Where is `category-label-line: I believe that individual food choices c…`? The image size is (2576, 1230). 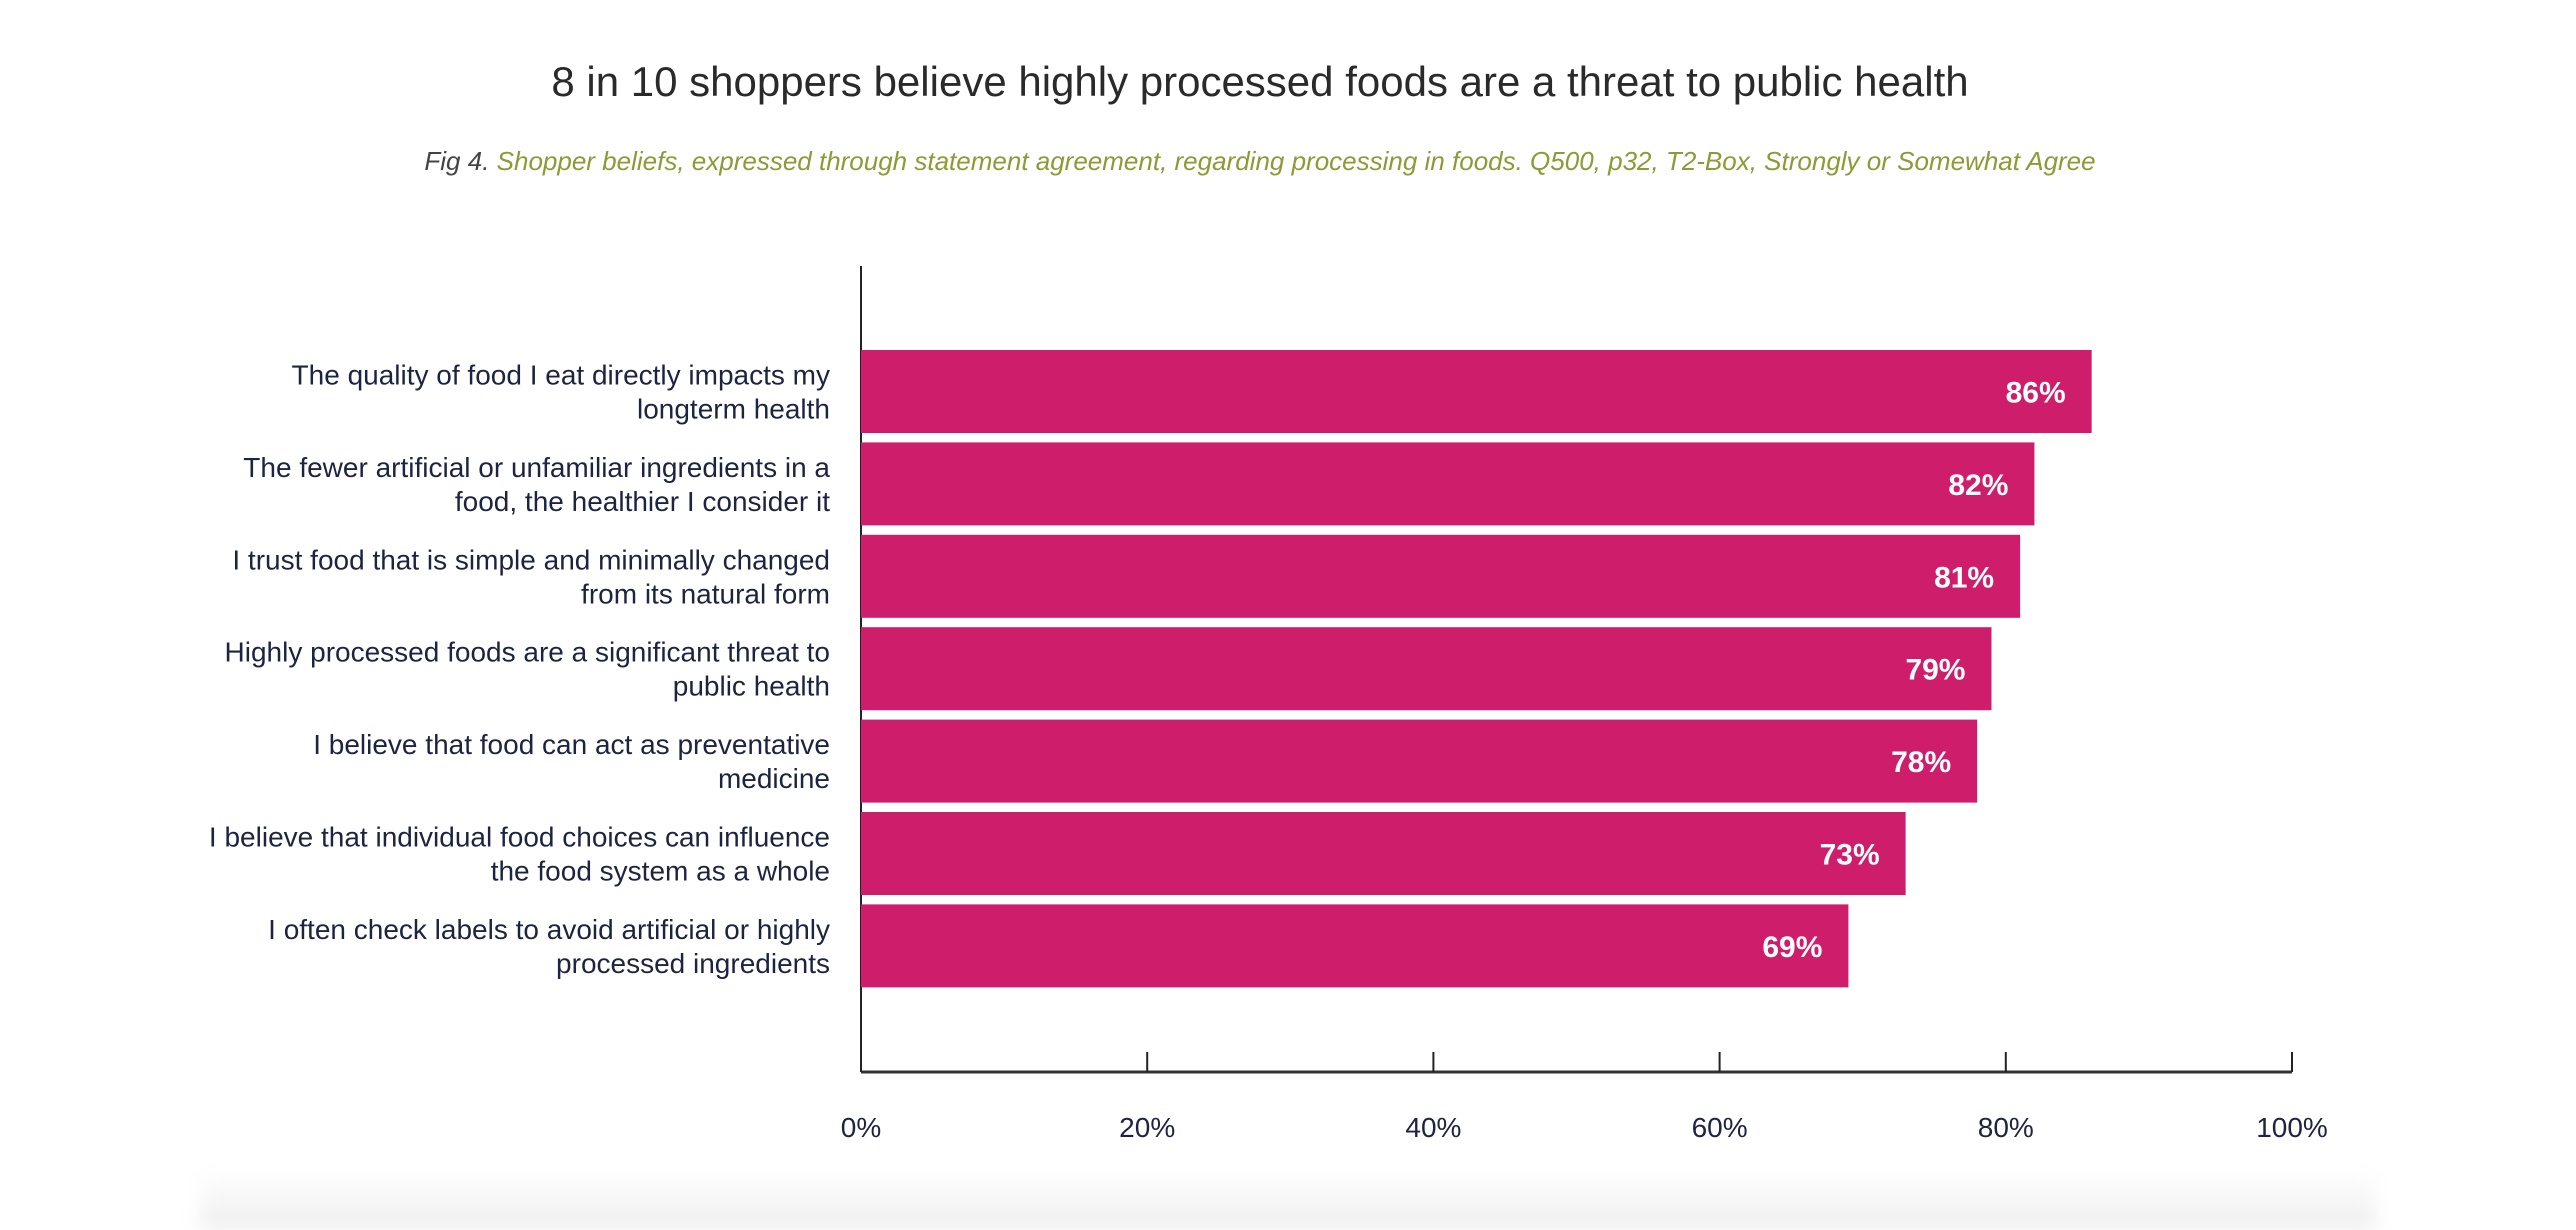
category-label-line: I believe that individual food choices c… is located at coordinates (519, 837).